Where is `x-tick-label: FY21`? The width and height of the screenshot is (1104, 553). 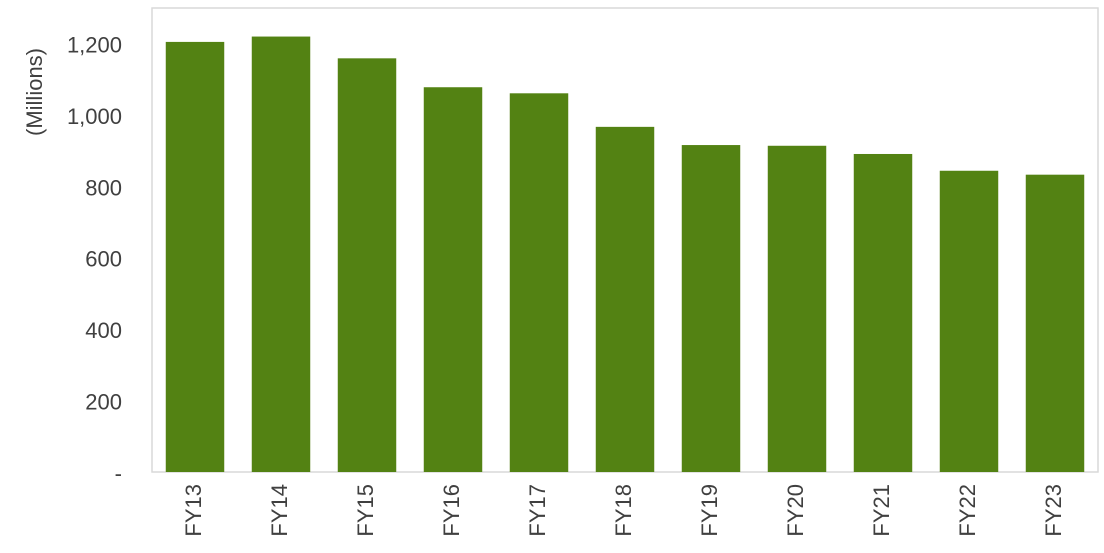
x-tick-label: FY21 is located at coordinates (881, 510).